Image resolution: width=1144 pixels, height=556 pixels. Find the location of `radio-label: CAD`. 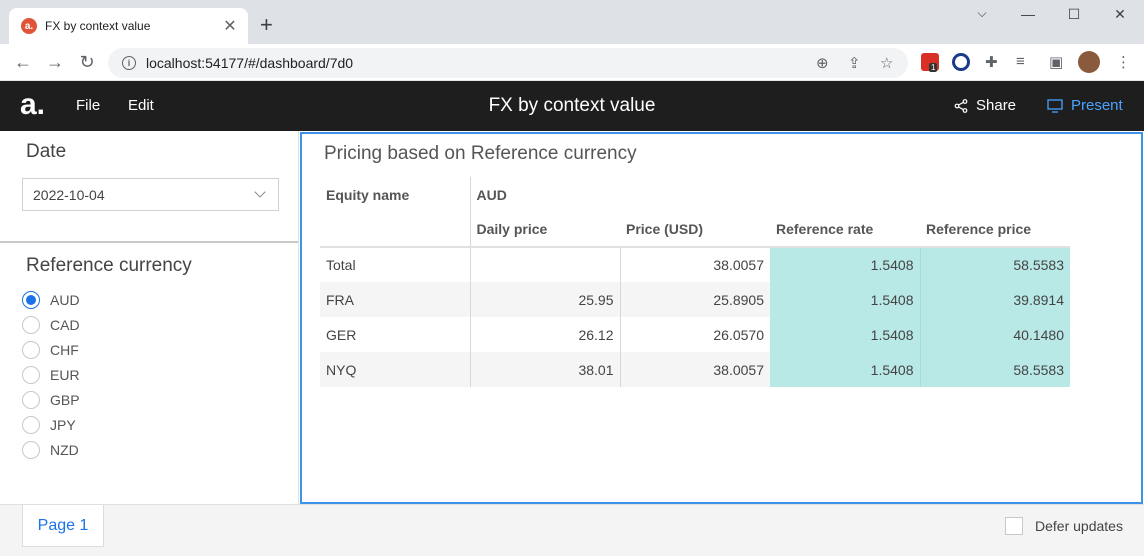

radio-label: CAD is located at coordinates (65, 324).